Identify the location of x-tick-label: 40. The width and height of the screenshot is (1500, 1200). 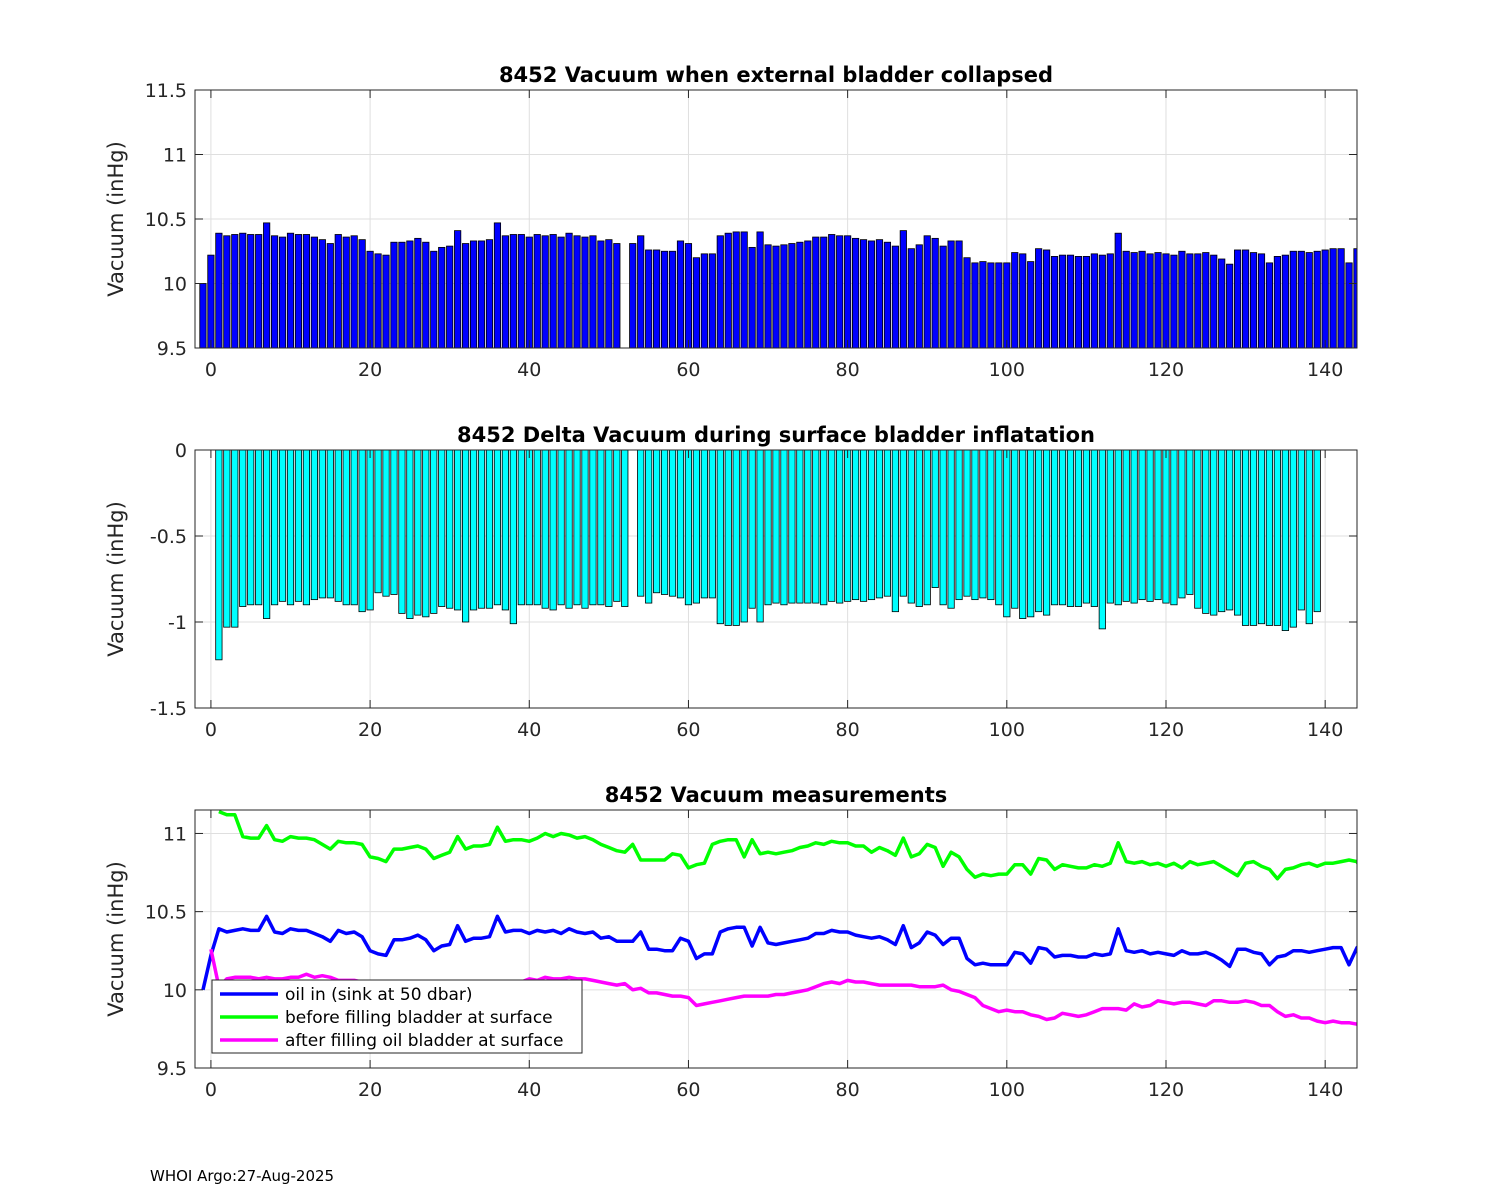
(529, 370).